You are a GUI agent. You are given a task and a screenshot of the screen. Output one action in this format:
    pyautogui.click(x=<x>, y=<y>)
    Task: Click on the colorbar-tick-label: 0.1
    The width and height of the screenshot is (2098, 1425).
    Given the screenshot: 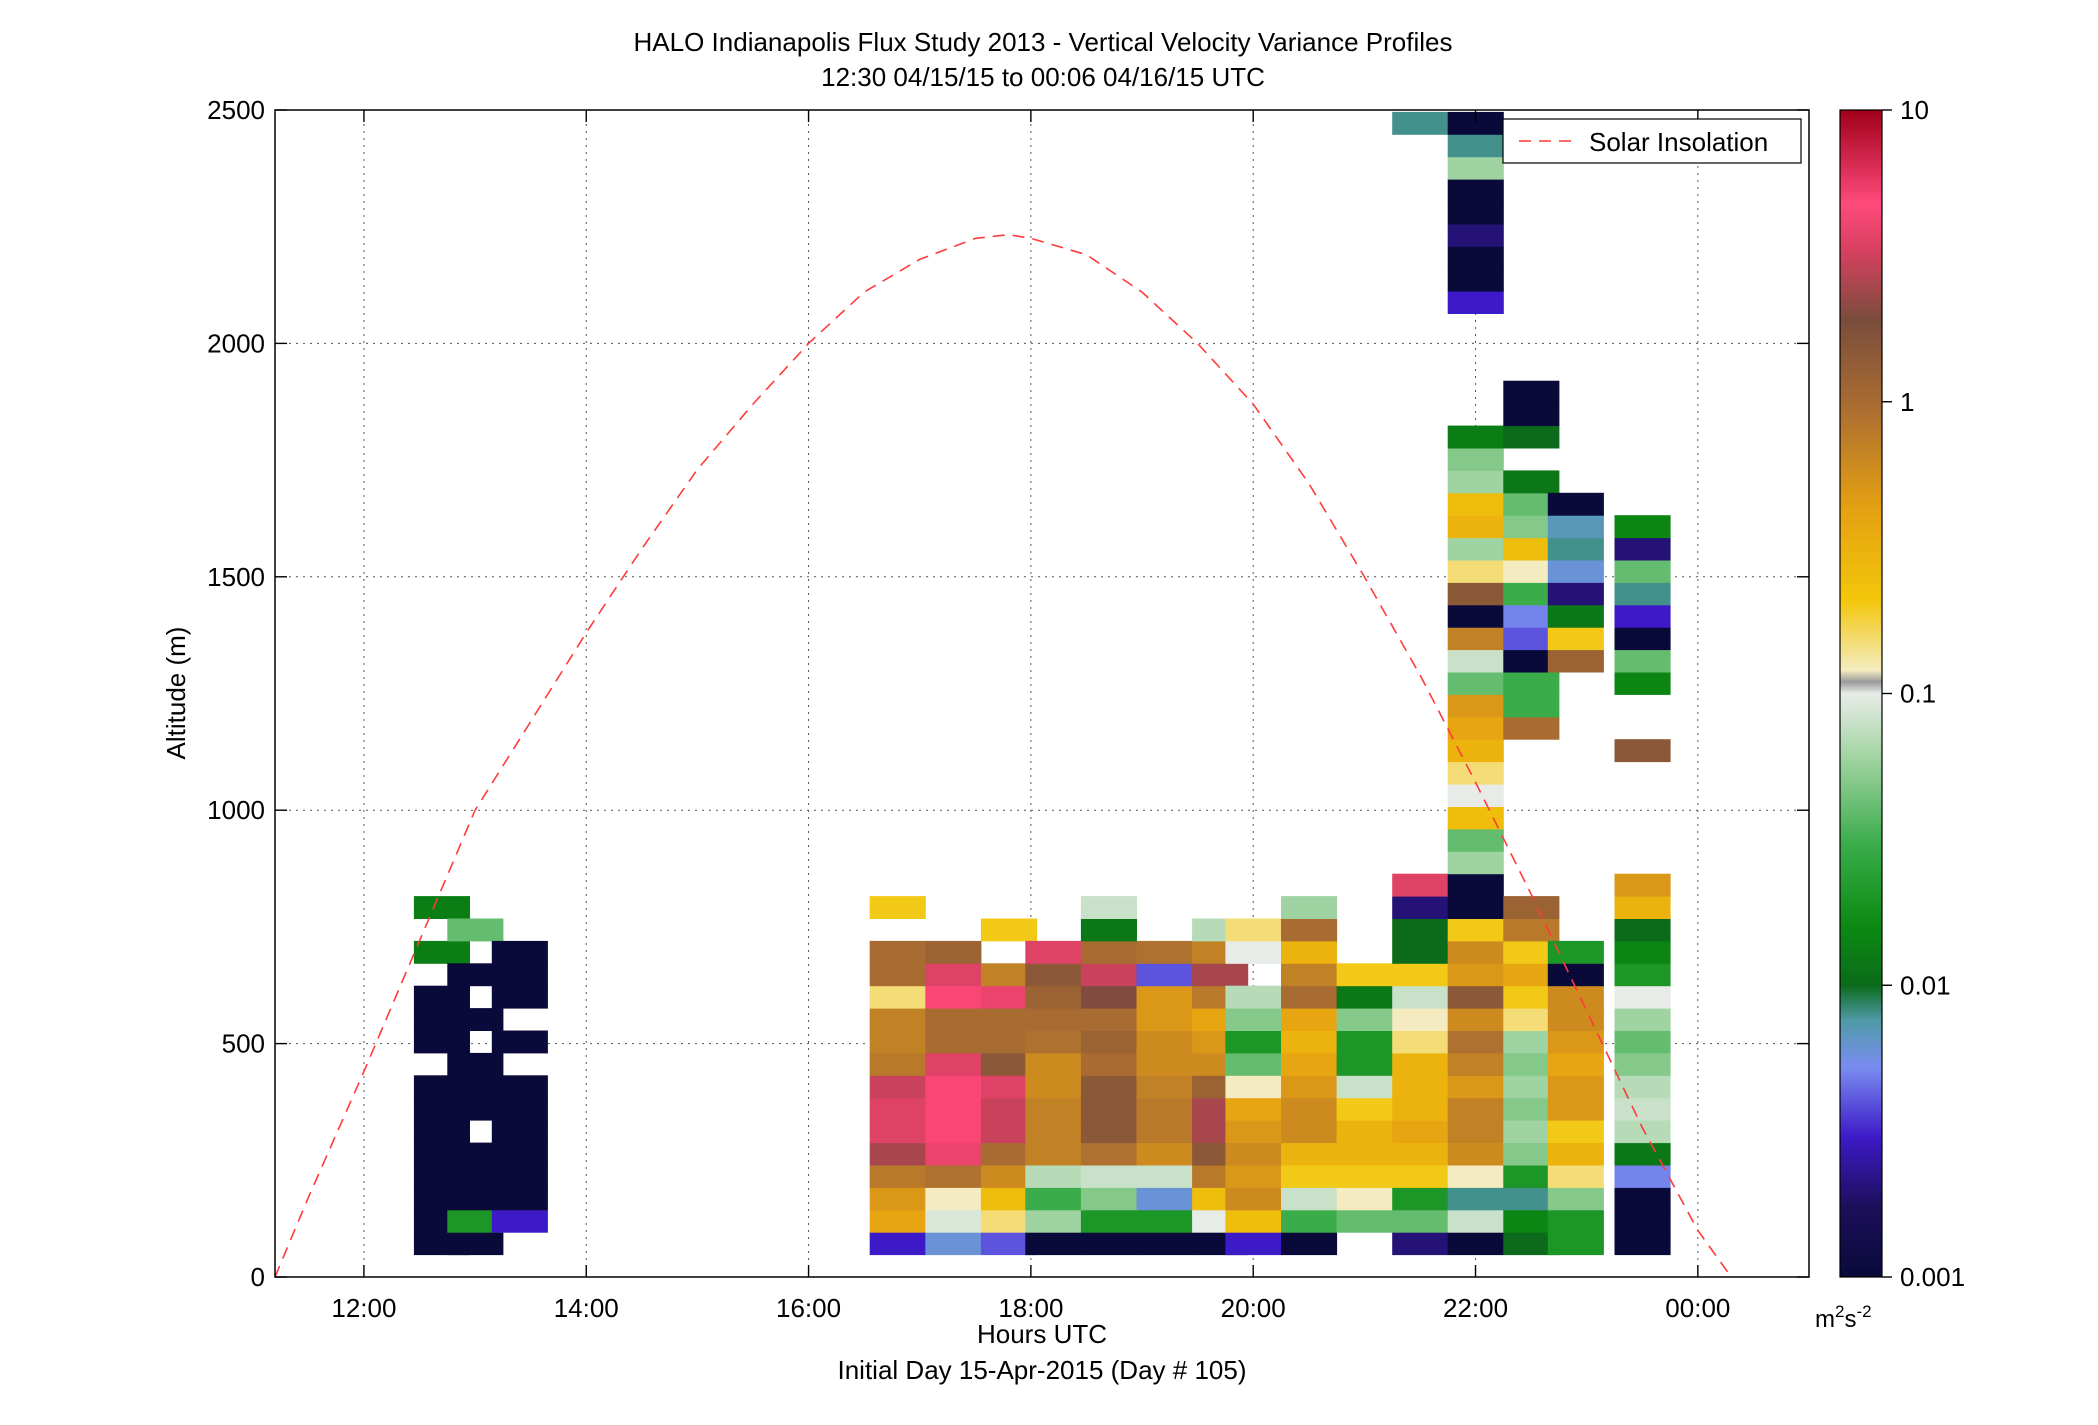 What is the action you would take?
    pyautogui.click(x=1918, y=694)
    